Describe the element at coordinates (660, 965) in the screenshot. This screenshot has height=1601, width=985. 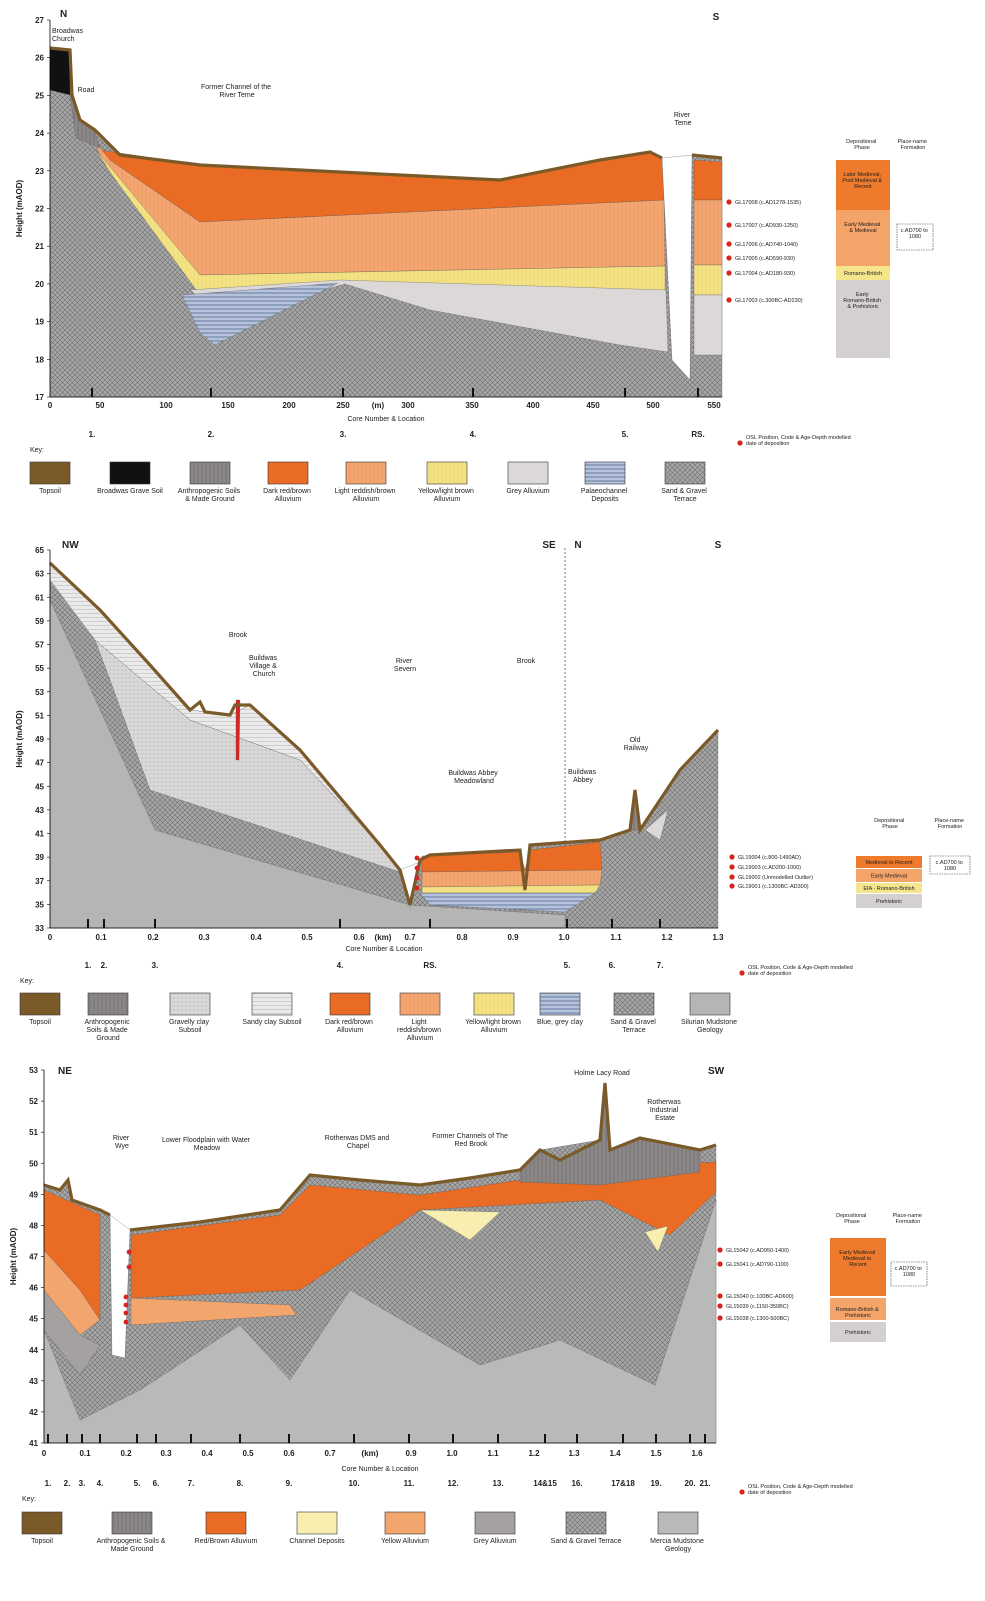
I see `core-label: 7.` at that location.